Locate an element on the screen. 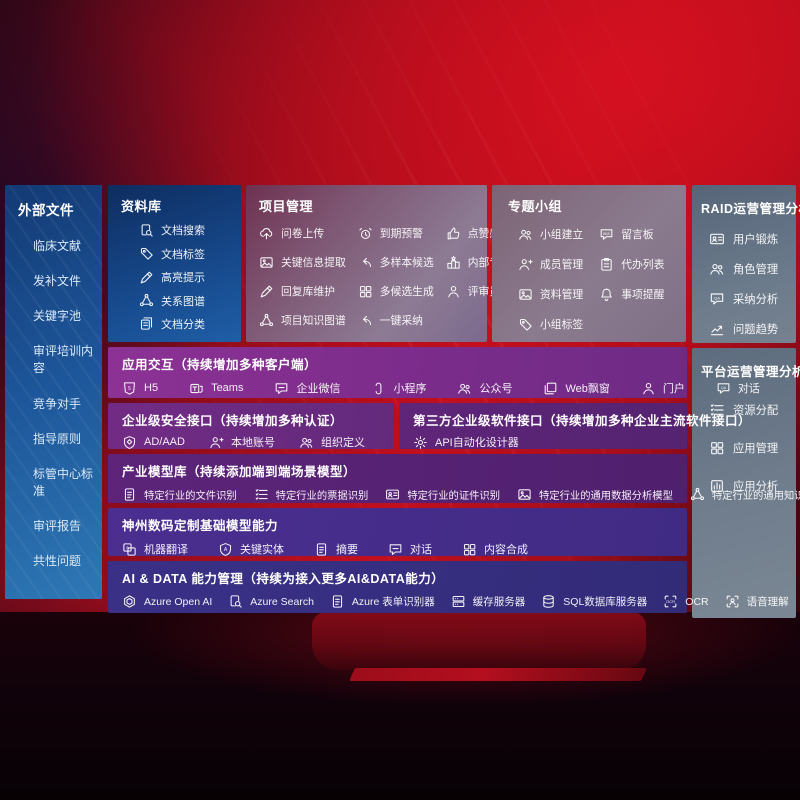 Image resolution: width=800 pixels, height=800 pixels. feature-item: 小组建立 is located at coordinates (550, 234).